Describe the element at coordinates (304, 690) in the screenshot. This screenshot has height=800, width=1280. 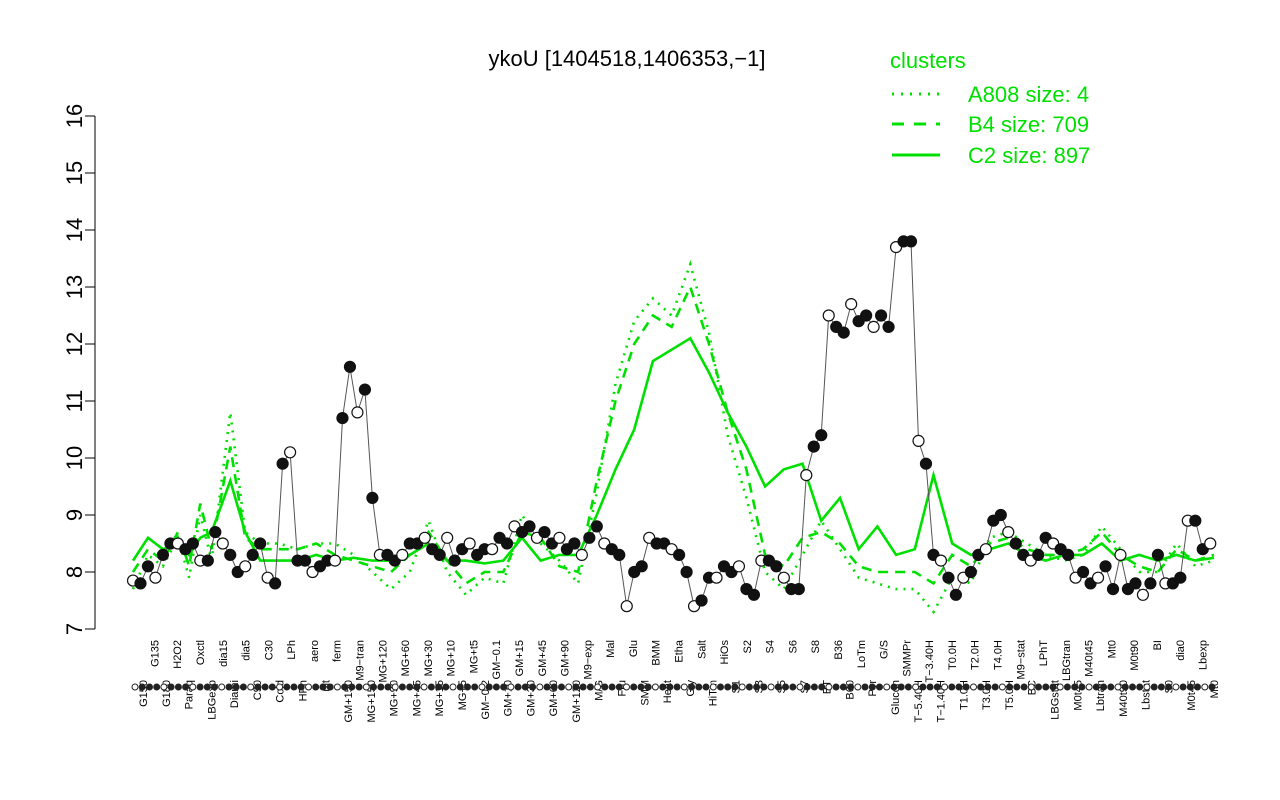
I see `x-tick-label: HPh` at that location.